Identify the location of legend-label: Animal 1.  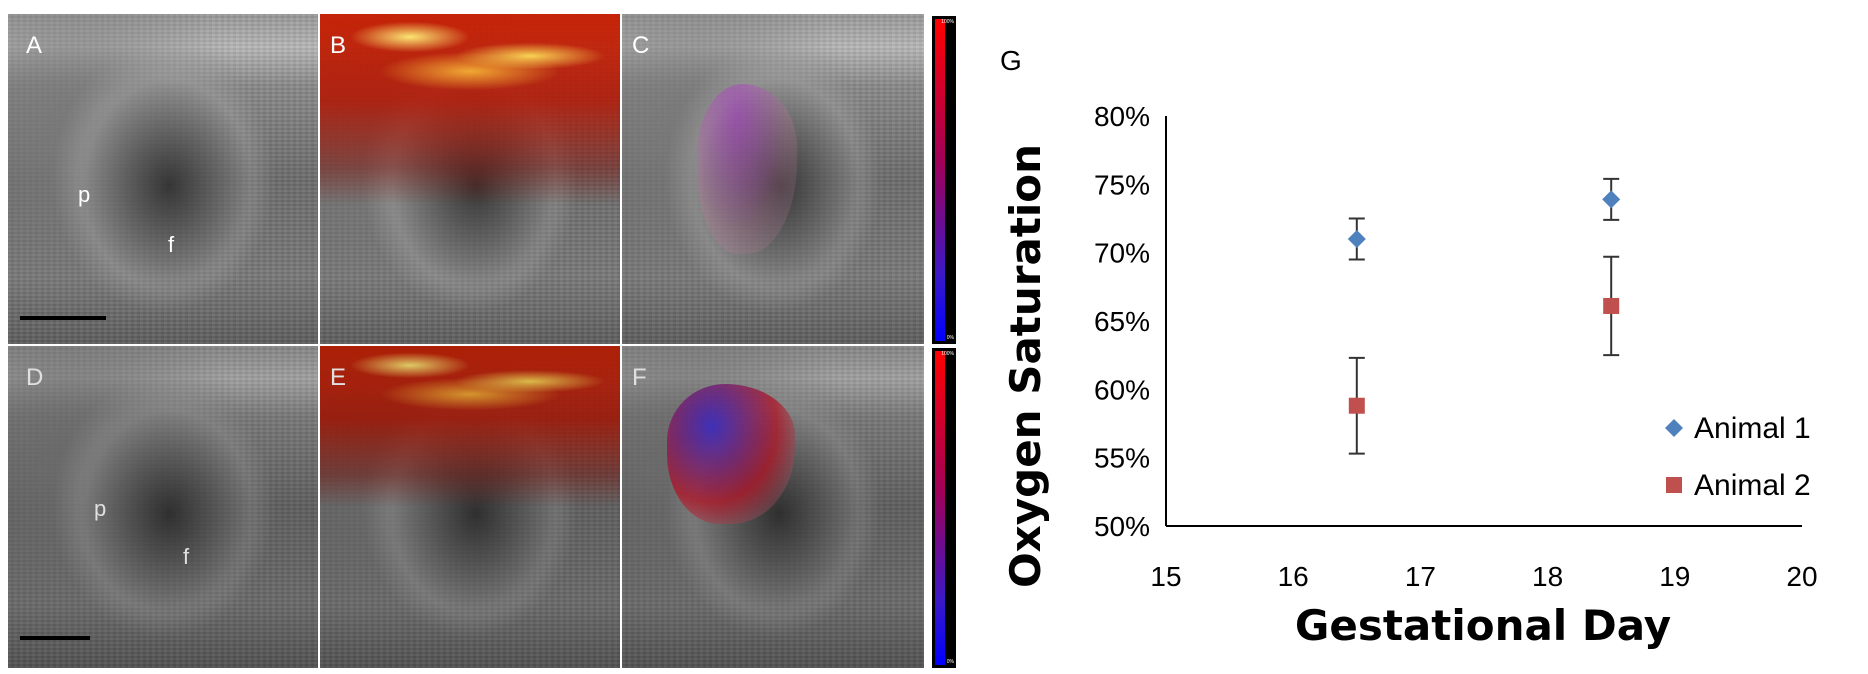
(1752, 428).